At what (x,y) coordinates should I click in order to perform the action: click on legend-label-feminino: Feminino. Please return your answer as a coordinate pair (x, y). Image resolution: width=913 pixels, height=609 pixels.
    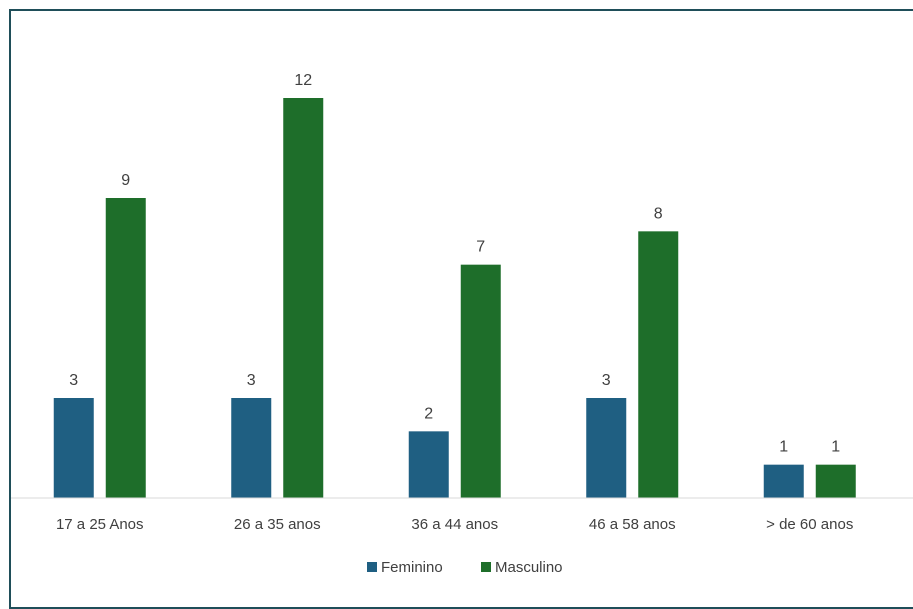
    Looking at the image, I should click on (412, 567).